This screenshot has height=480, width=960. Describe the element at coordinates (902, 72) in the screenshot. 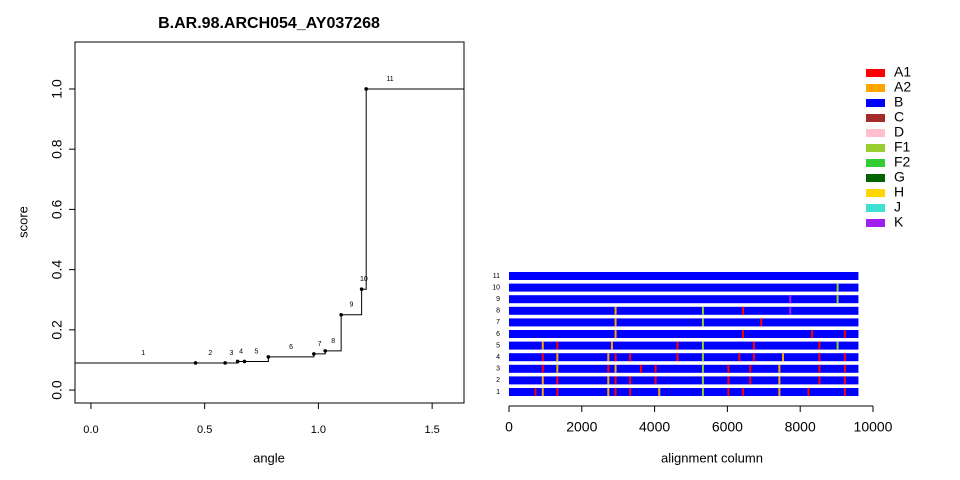

I see `legend-label: A1` at that location.